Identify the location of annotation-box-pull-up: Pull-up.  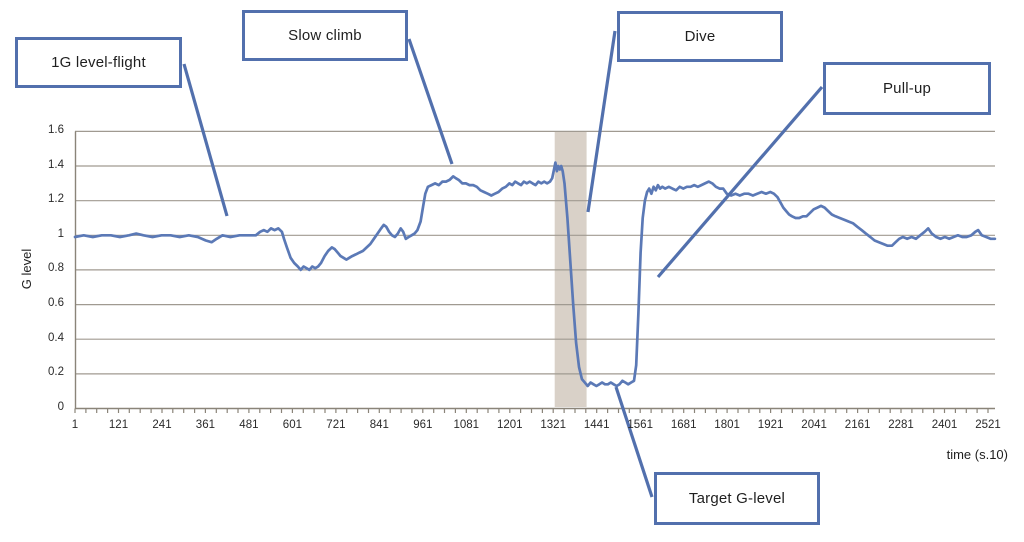
(907, 88).